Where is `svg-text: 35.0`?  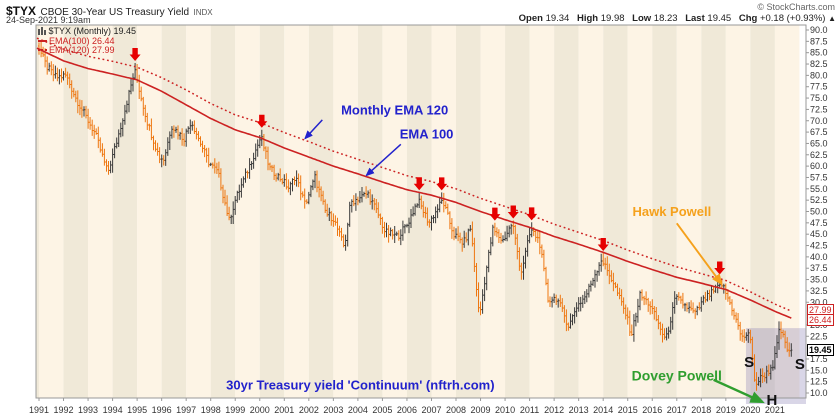
svg-text: 35.0 is located at coordinates (819, 280).